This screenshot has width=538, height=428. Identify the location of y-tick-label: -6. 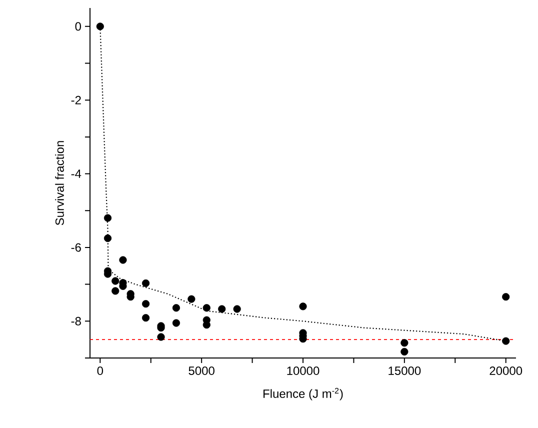
(76, 247).